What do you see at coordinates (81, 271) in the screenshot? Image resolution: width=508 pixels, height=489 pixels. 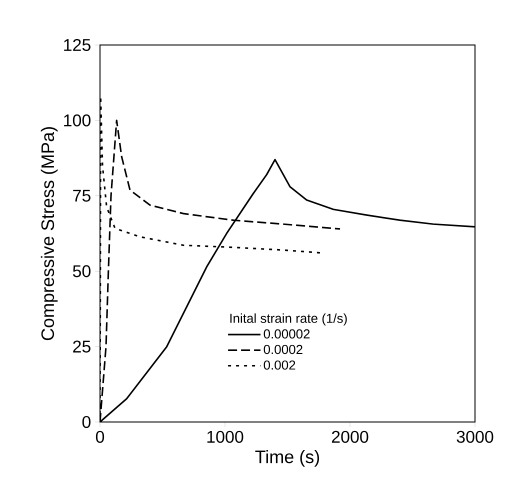 I see `y-tick-label: 50` at bounding box center [81, 271].